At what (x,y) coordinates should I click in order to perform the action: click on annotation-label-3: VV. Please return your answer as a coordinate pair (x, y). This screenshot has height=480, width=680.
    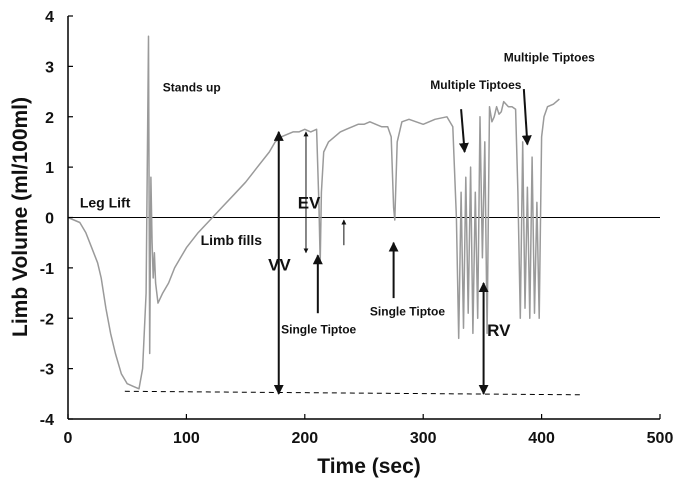
    Looking at the image, I should click on (279, 264).